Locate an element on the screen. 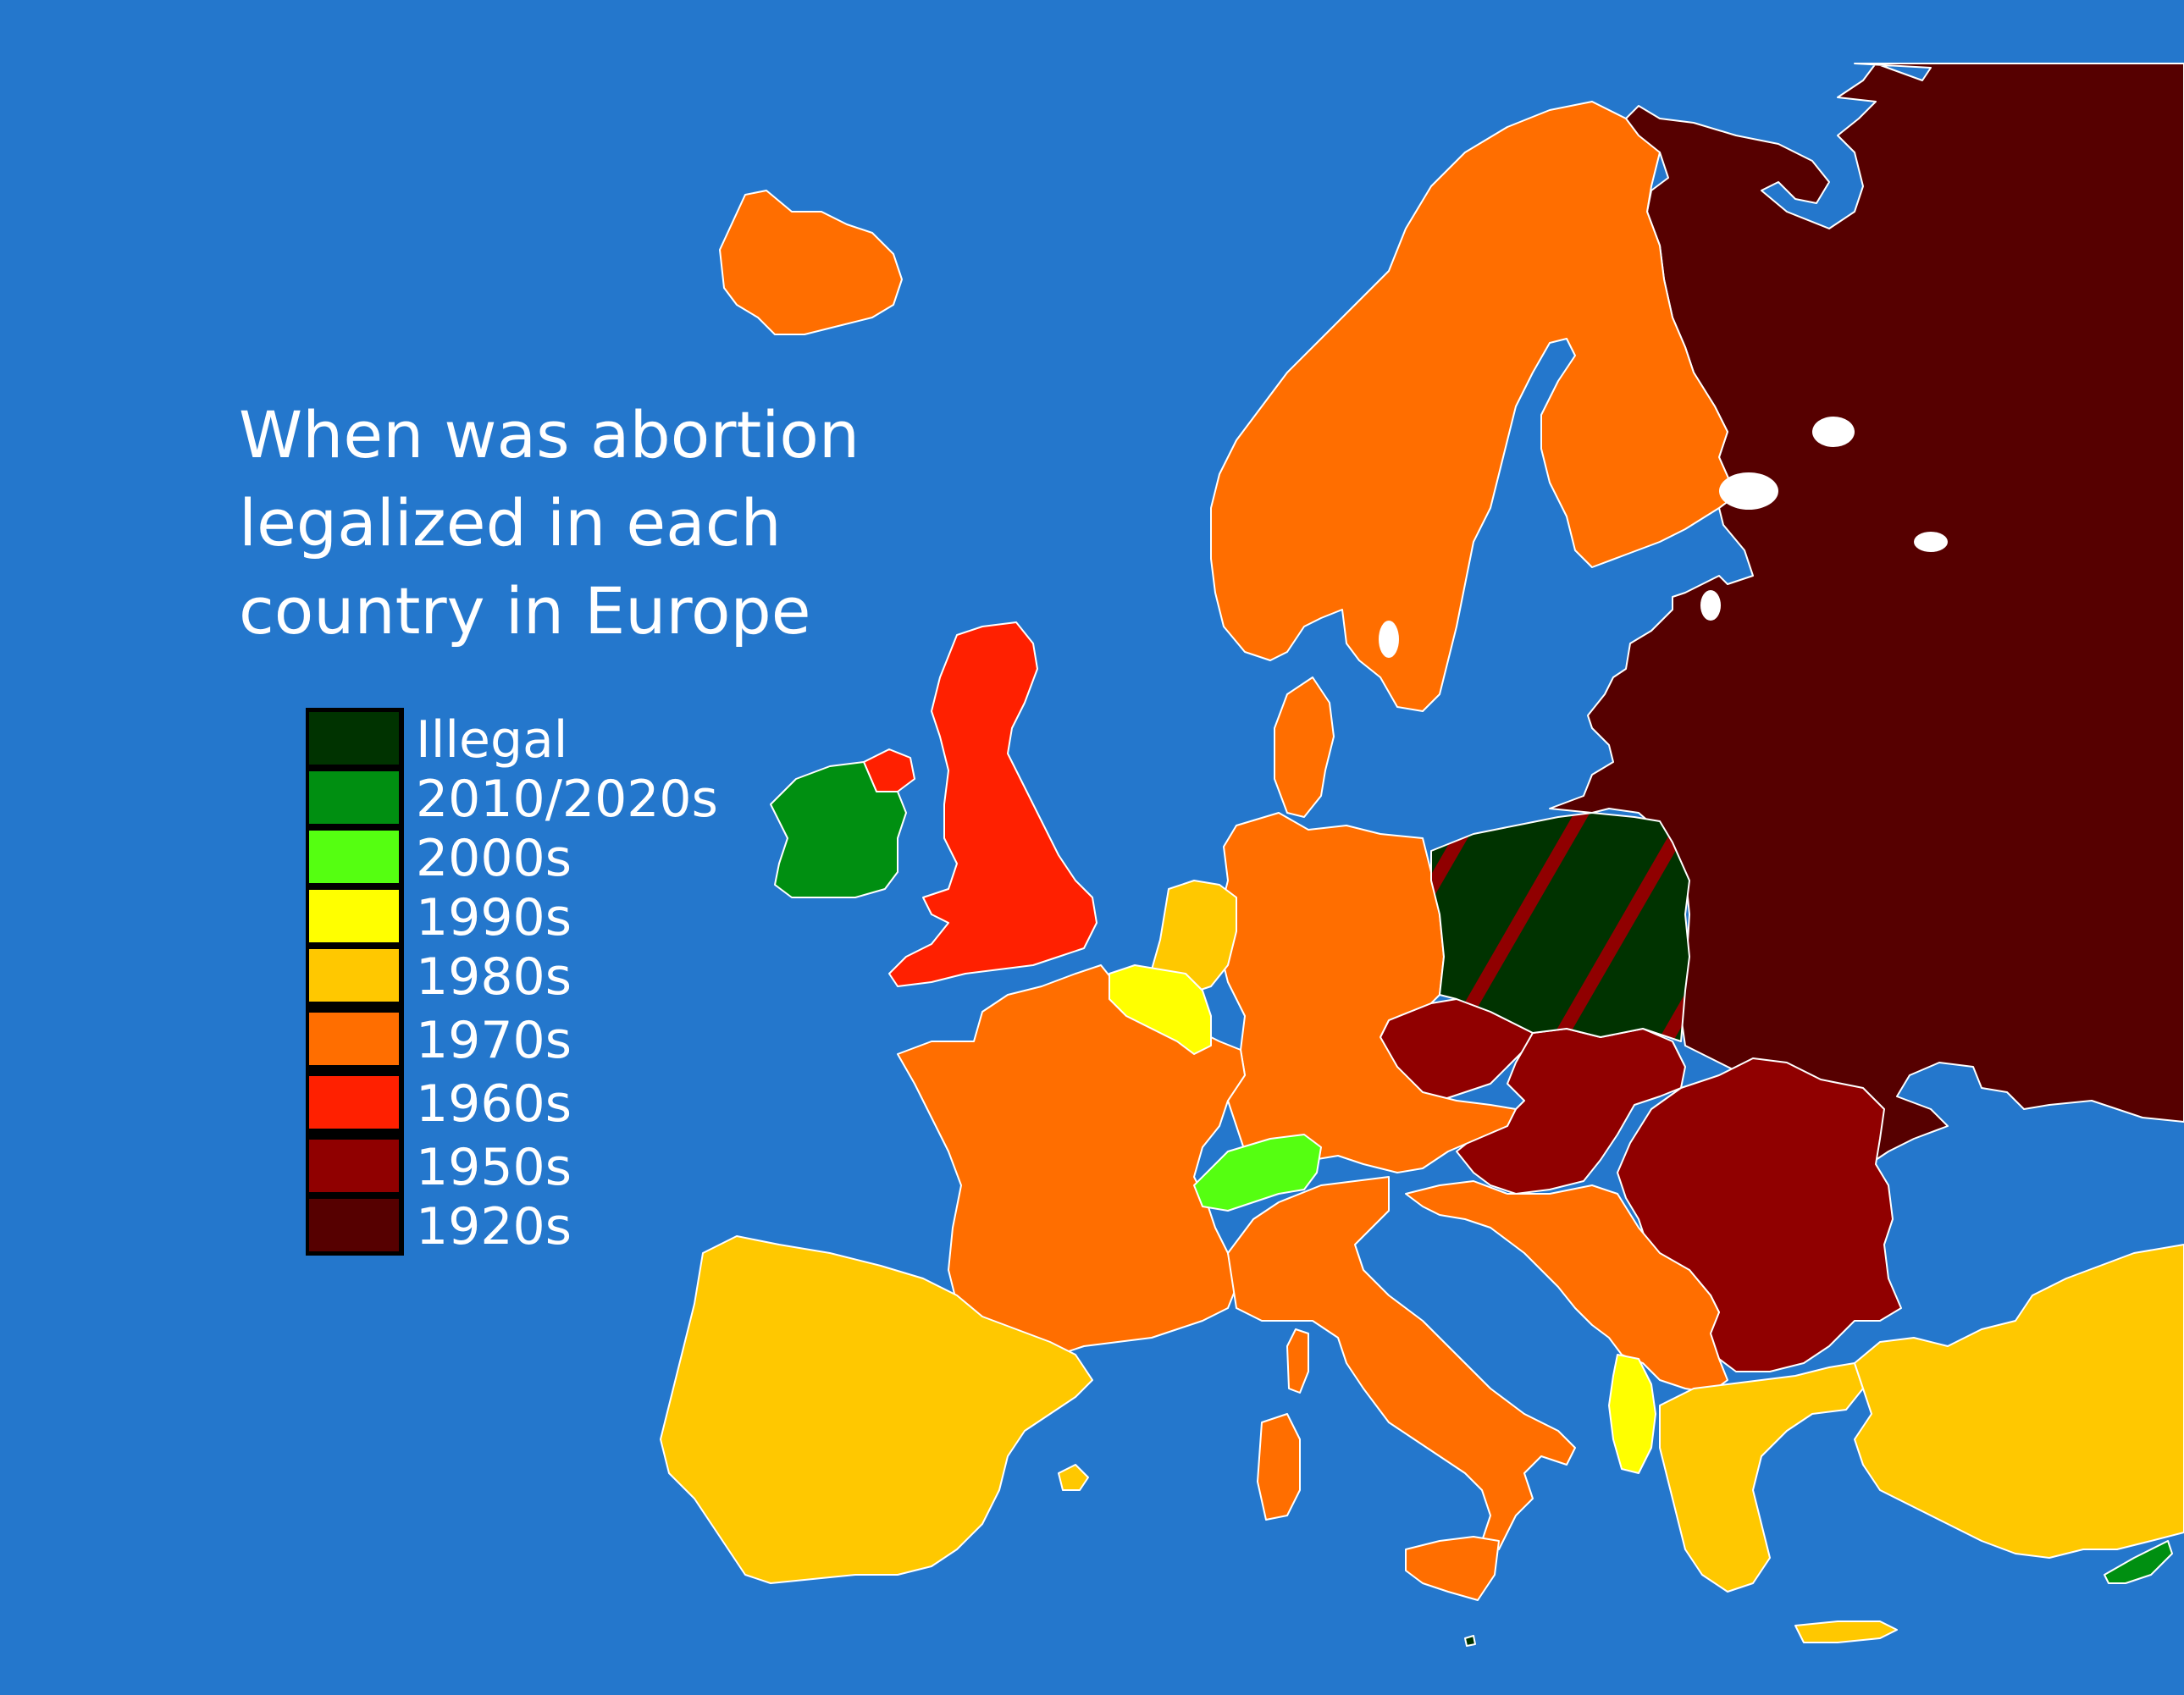 Image resolution: width=2184 pixels, height=1695 pixels. legend-item: 1980s is located at coordinates (561, 977).